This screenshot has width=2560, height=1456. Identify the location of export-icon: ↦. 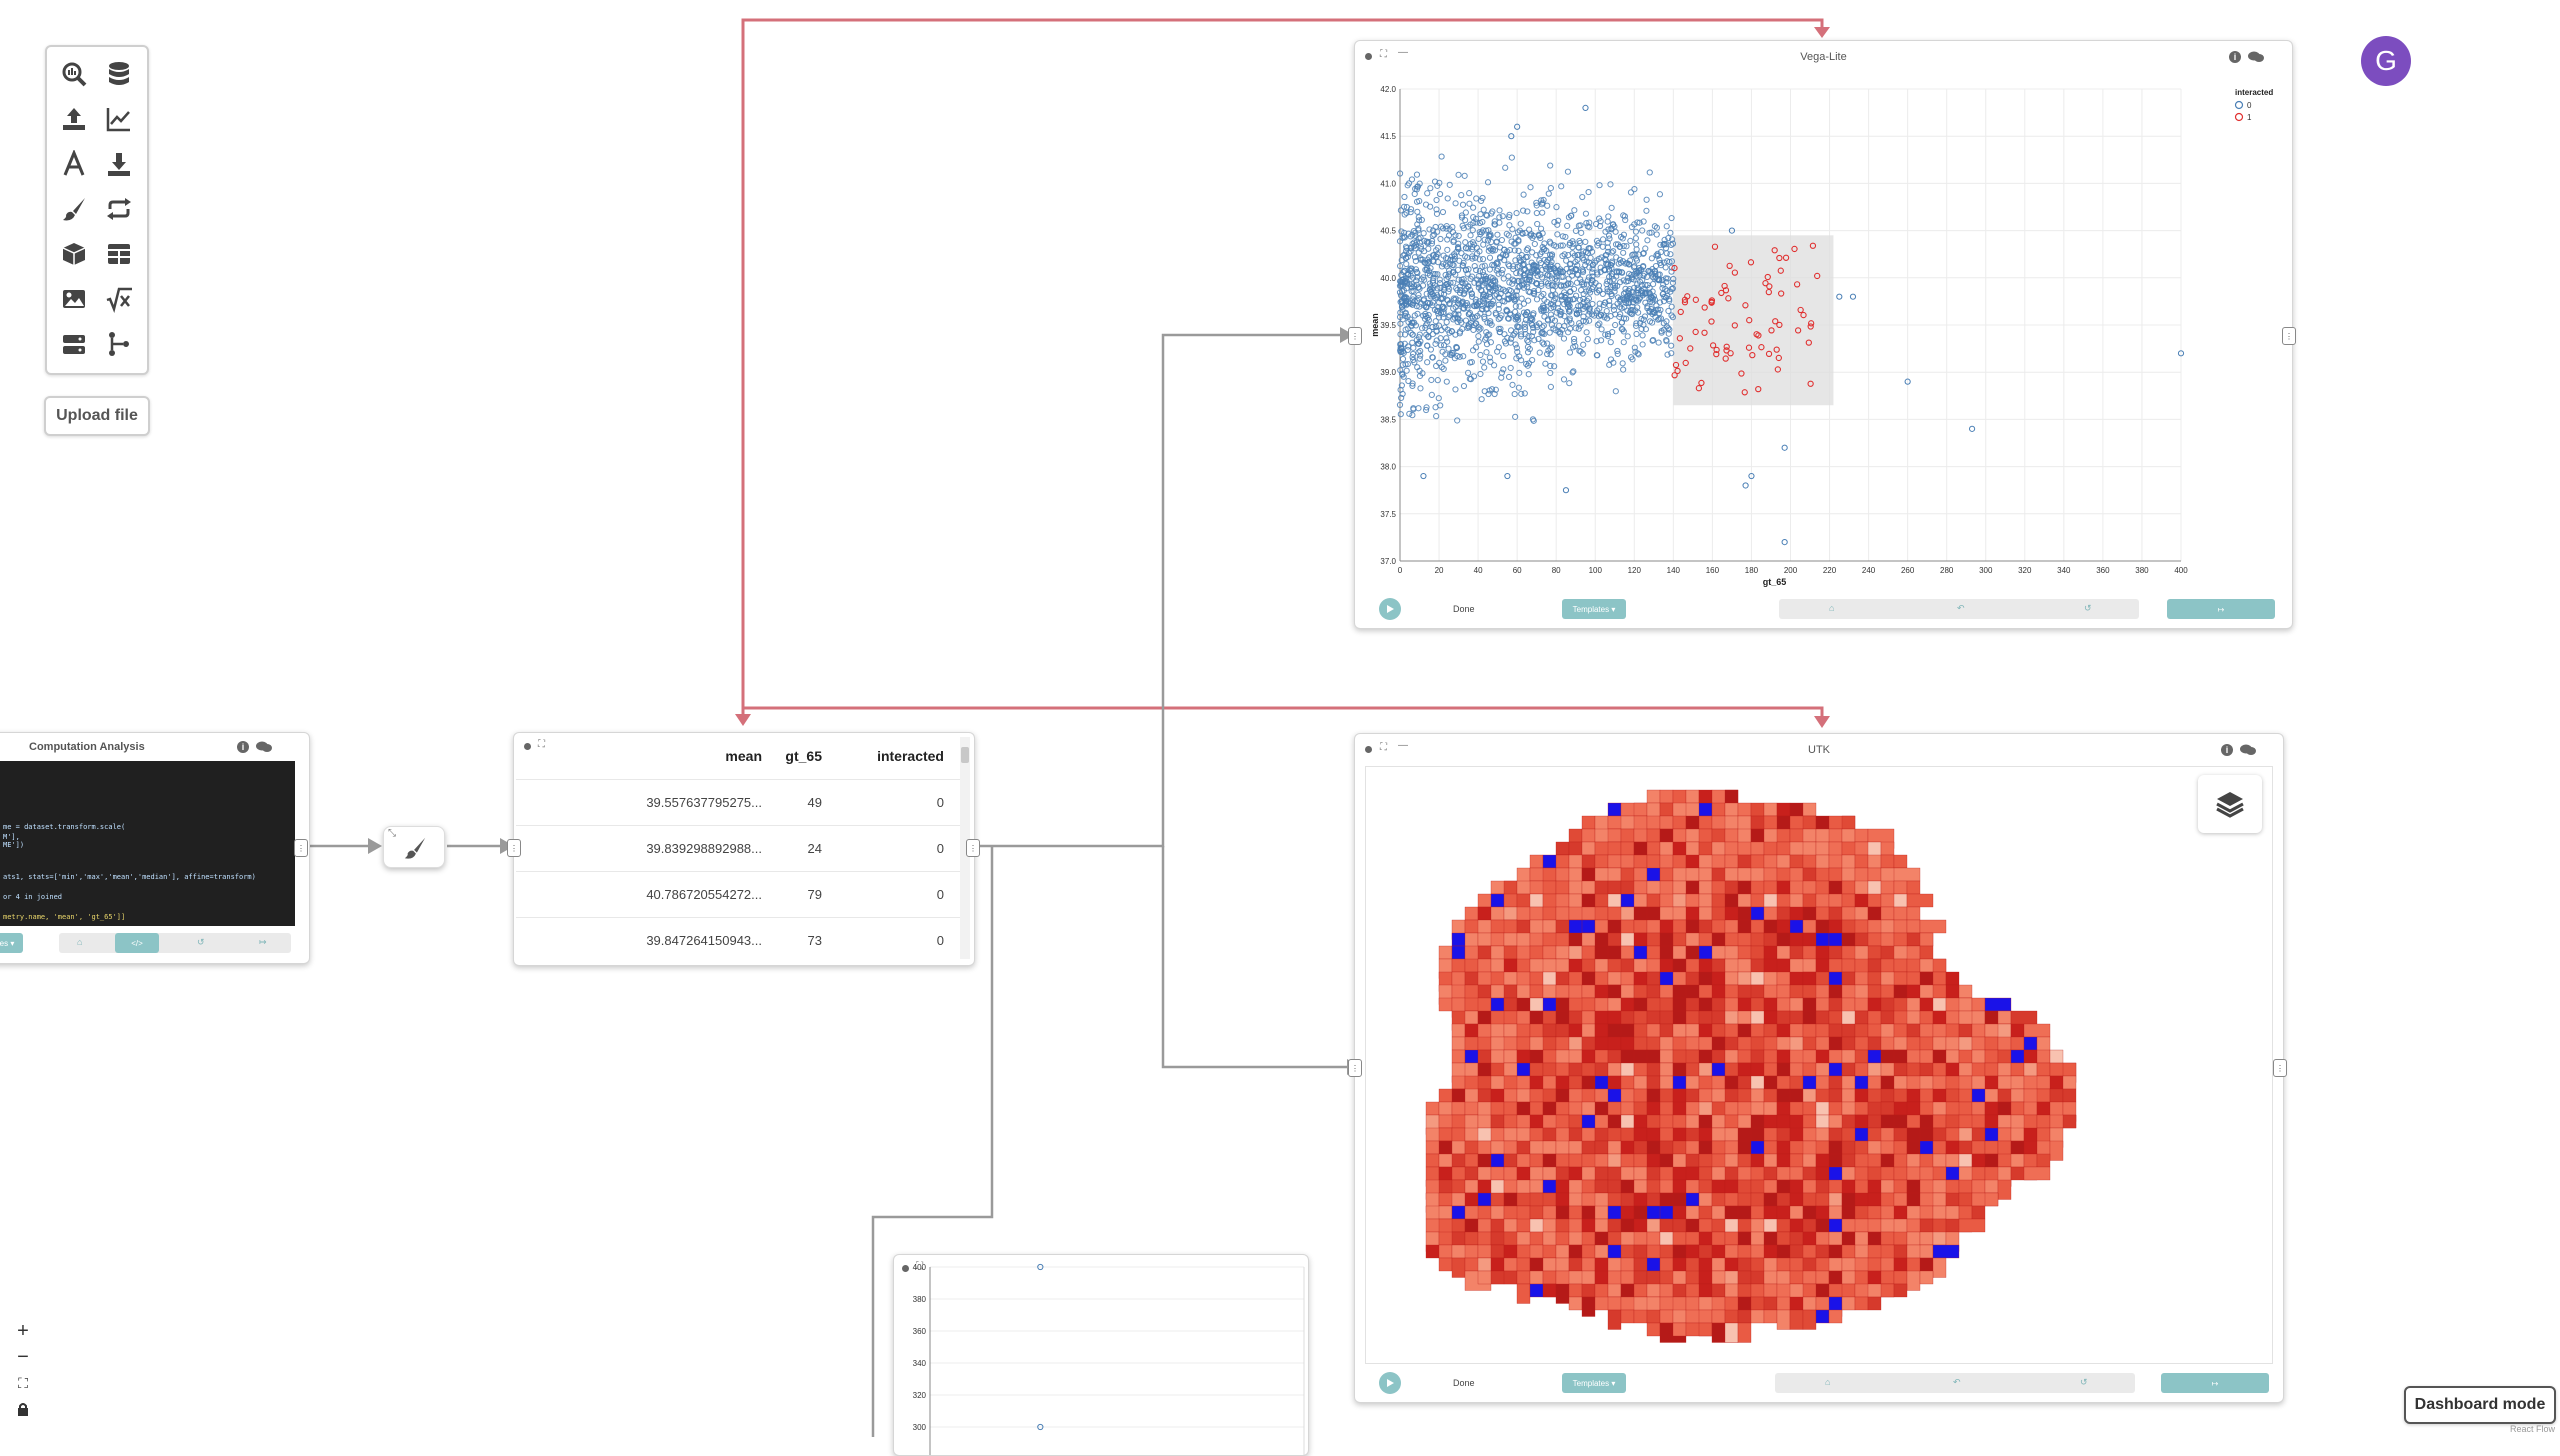
(263, 942).